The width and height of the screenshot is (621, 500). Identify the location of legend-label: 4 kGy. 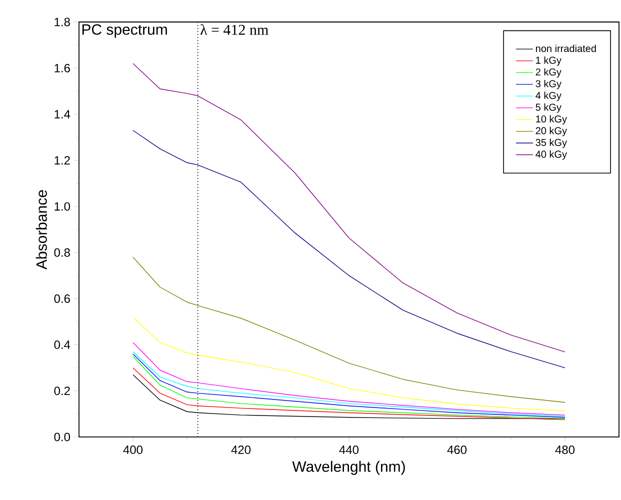
(549, 96).